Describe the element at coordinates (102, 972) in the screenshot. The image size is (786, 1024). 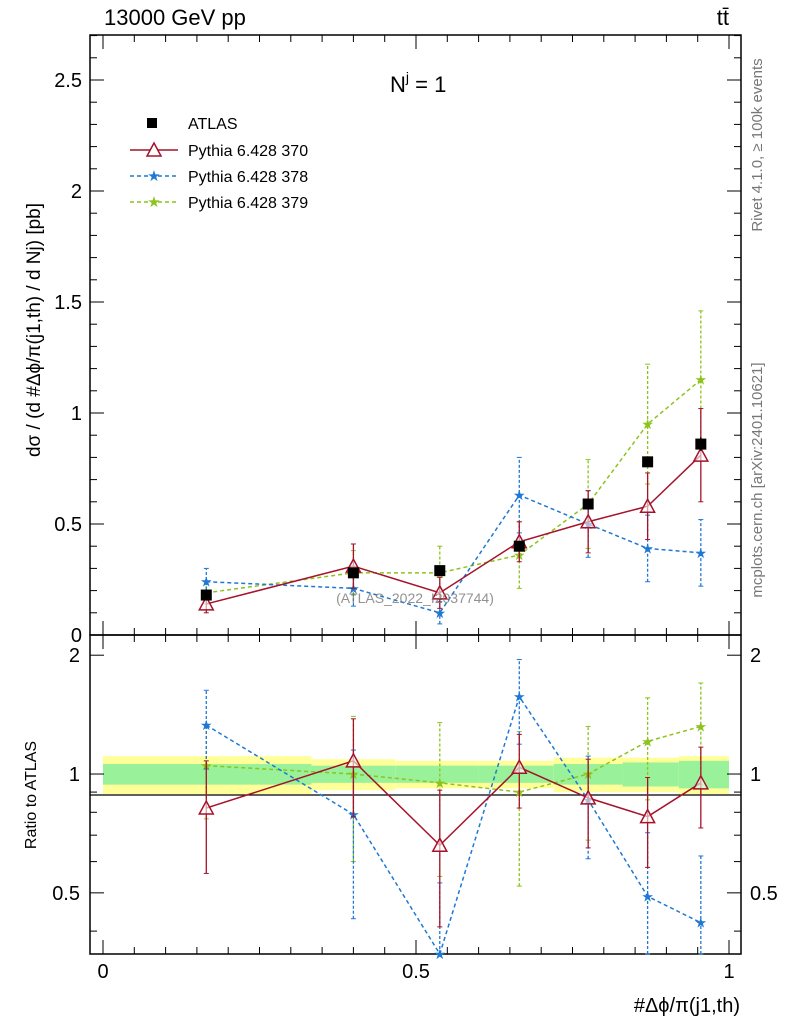
I see `x-tick-label: 0` at that location.